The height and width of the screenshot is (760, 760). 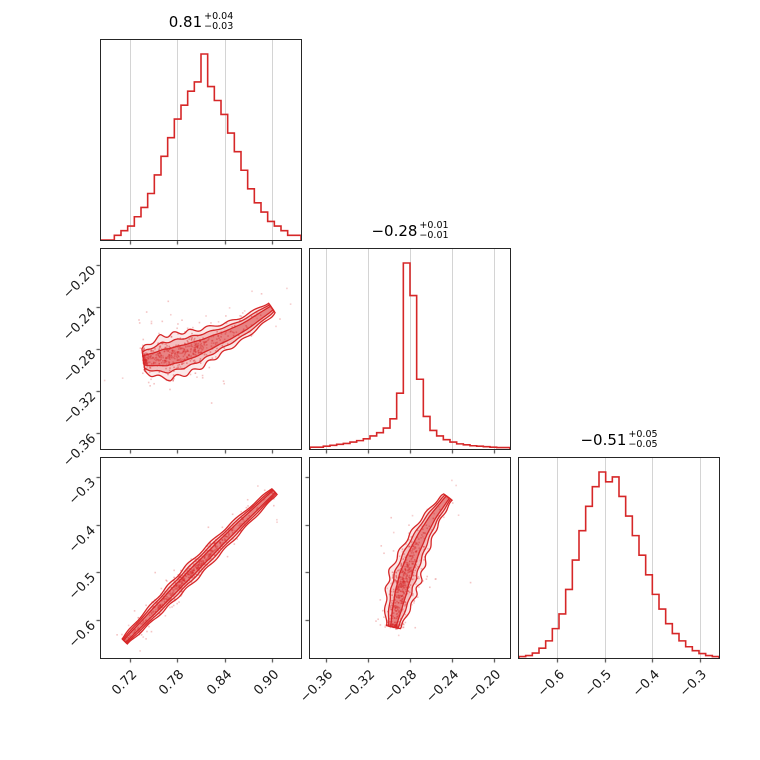 I want to click on title-uncertainty: +0.05 −0.05, so click(x=643, y=439).